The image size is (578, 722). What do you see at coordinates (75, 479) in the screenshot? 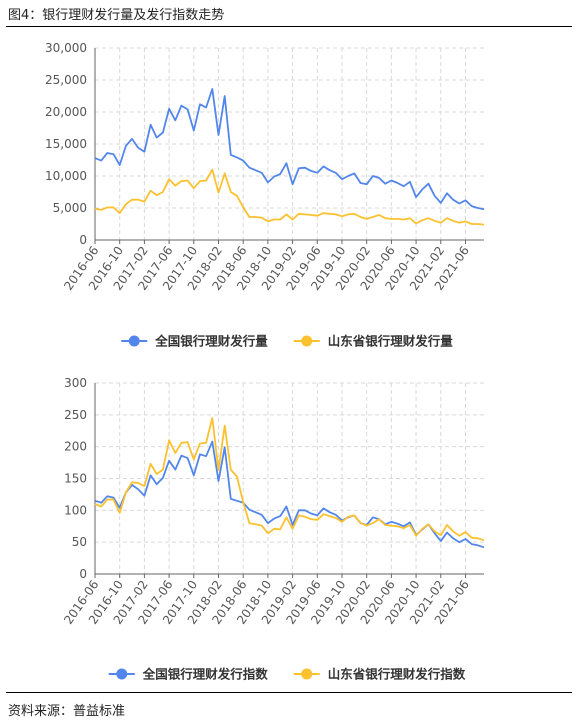
I see `y-tick-label: 150` at bounding box center [75, 479].